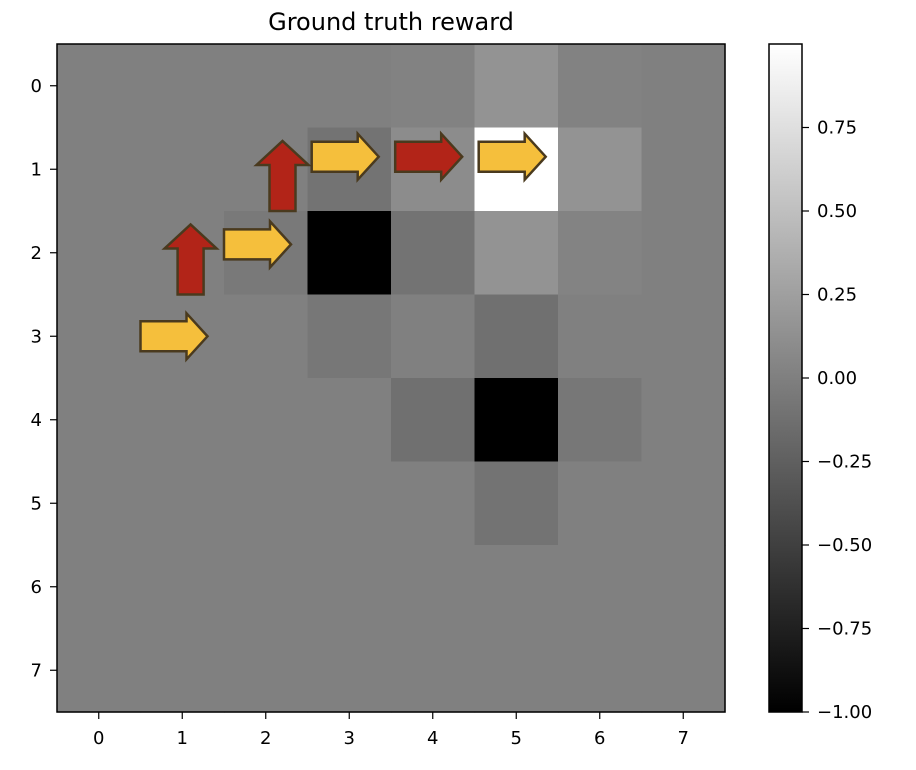 The image size is (916, 770). I want to click on x-tick-label: 0, so click(98, 738).